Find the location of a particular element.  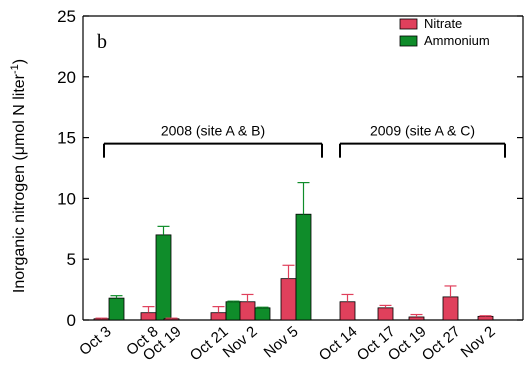

x-tick-label: Oct 27 is located at coordinates (441, 343).